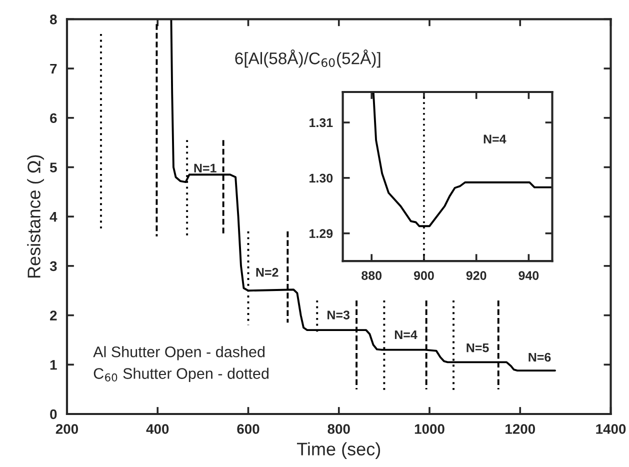 The width and height of the screenshot is (629, 467). What do you see at coordinates (54, 217) in the screenshot?
I see `y-tick-label: 4` at bounding box center [54, 217].